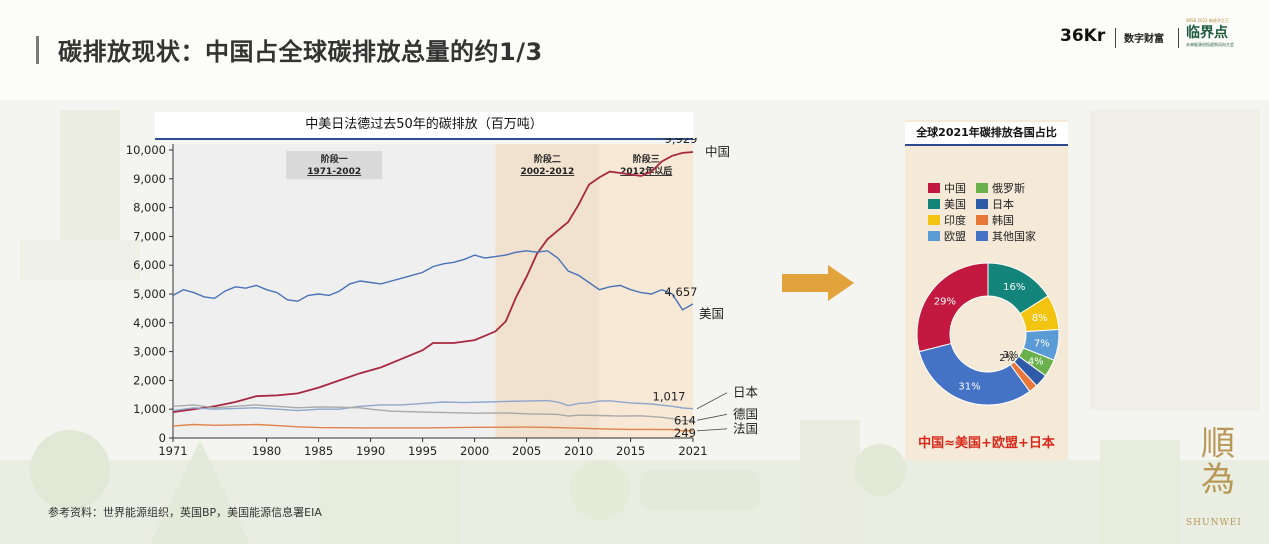 Image resolution: width=1269 pixels, height=544 pixels. I want to click on arrow-right-icon, so click(818, 283).